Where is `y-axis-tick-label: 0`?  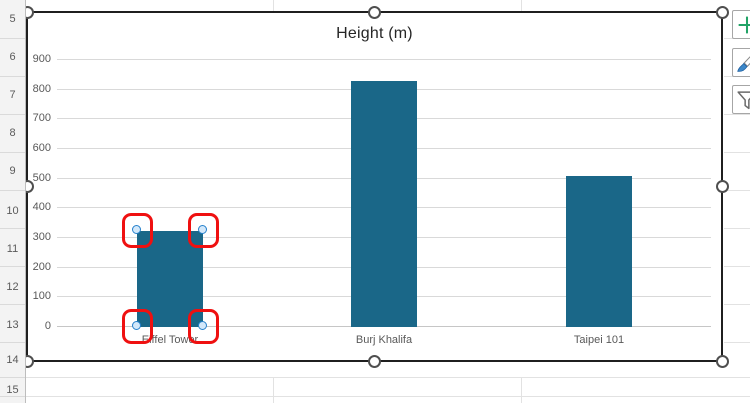
y-axis-tick-label: 0 is located at coordinates (47, 326).